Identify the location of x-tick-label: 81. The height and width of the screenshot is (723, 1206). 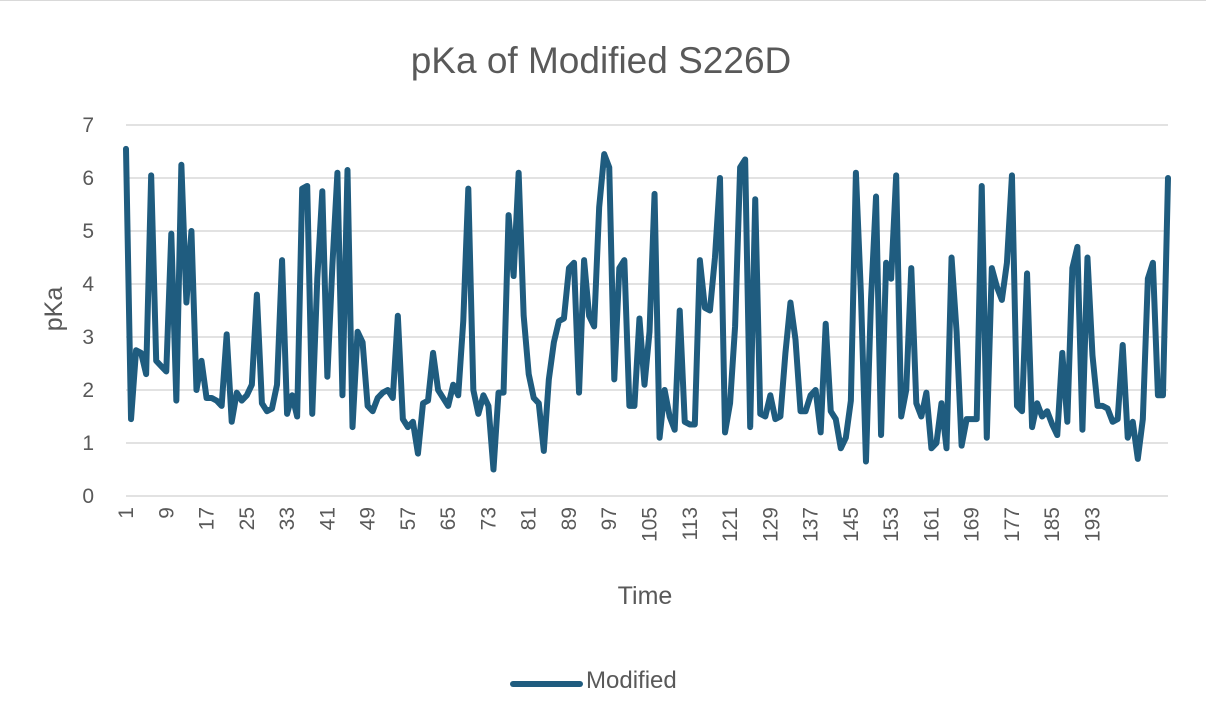
(529, 518).